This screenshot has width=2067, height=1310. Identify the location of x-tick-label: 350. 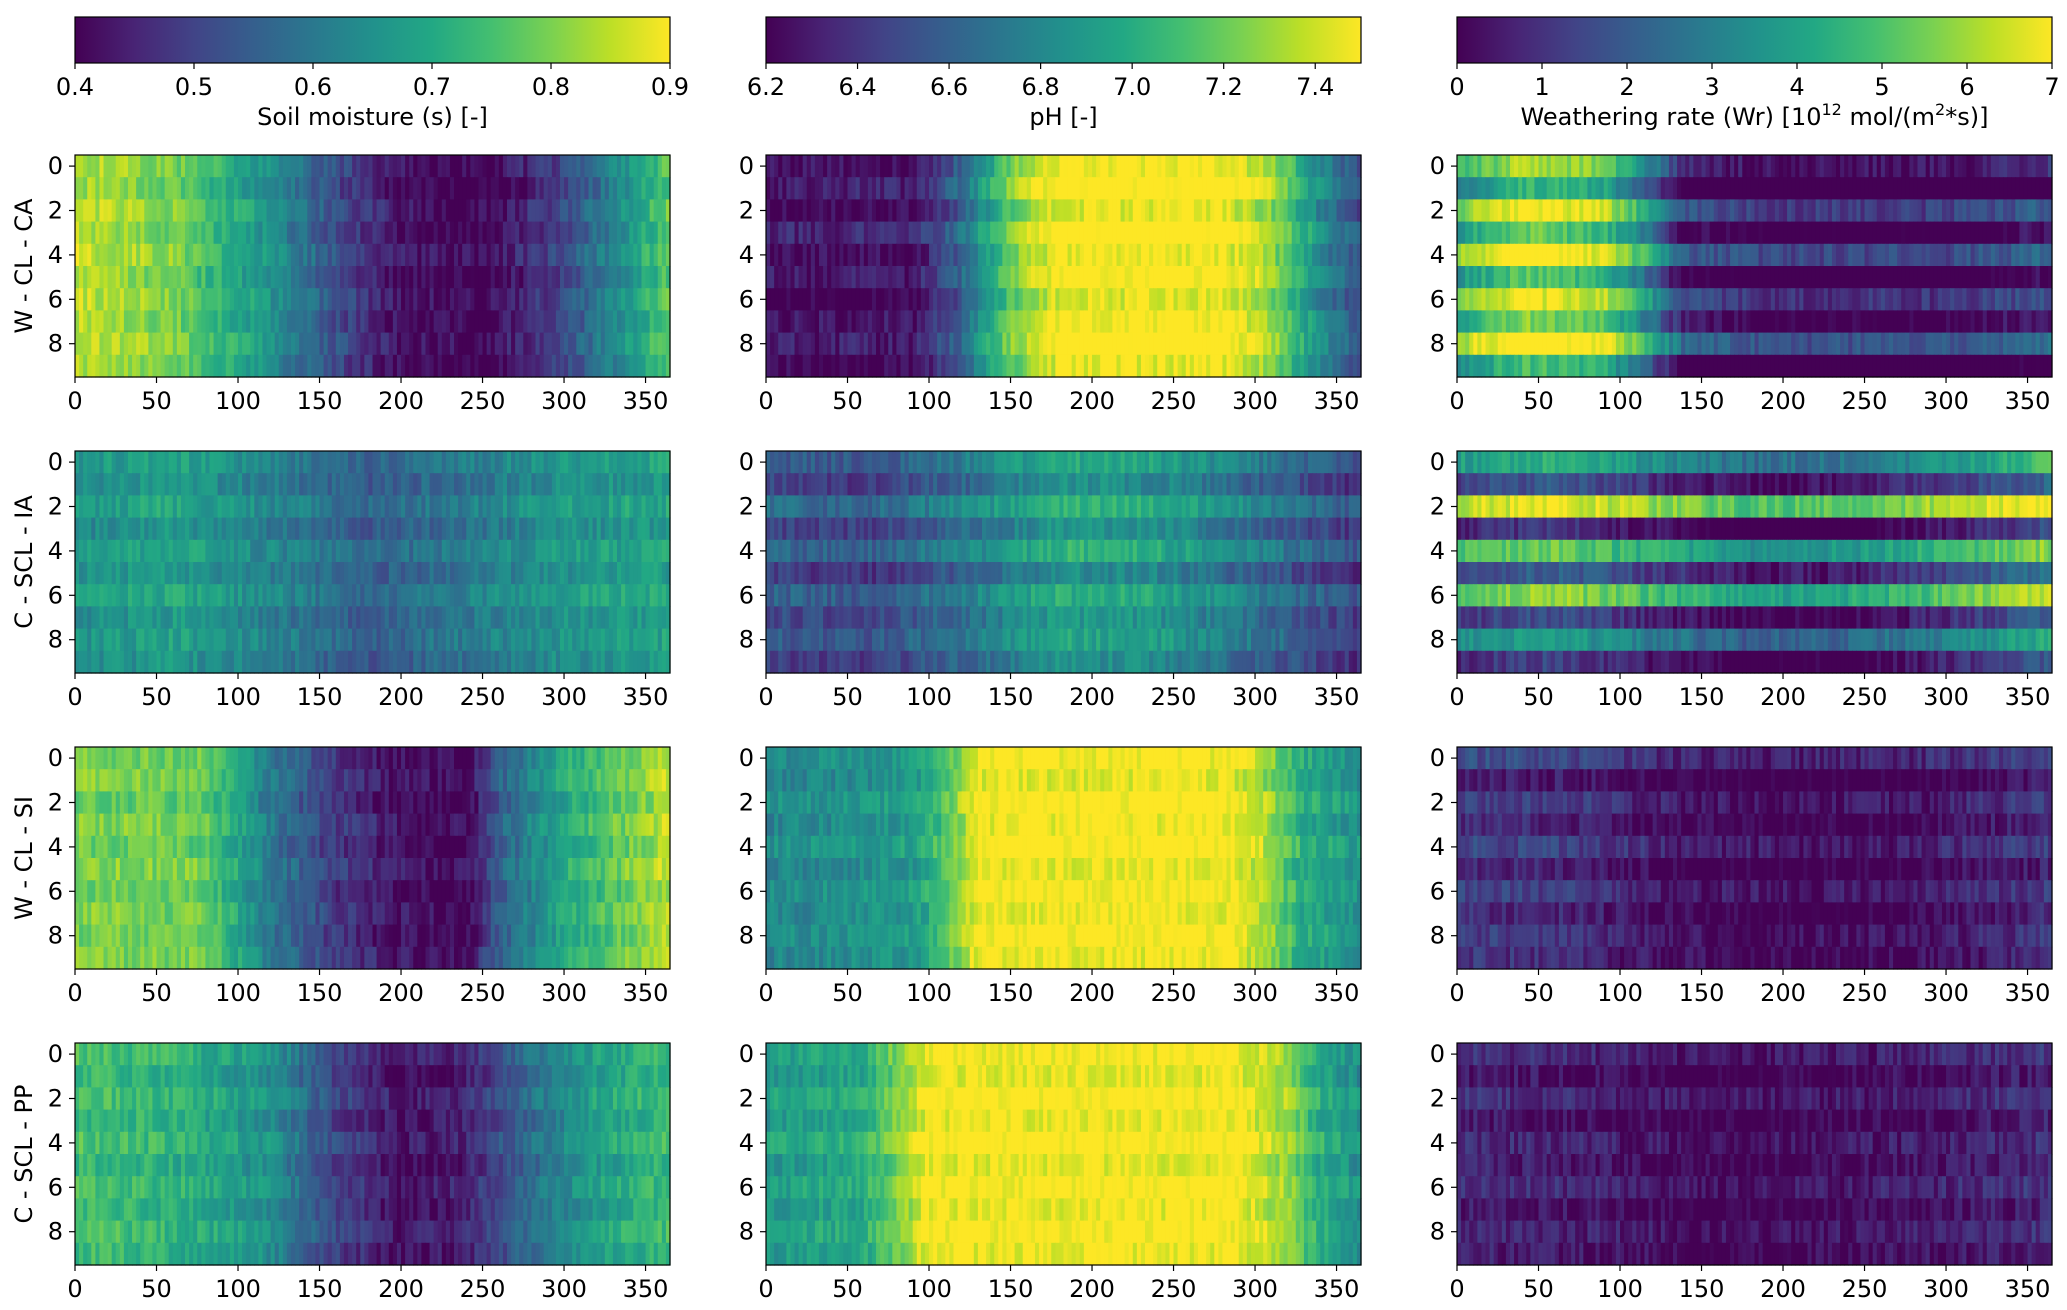
(1337, 401).